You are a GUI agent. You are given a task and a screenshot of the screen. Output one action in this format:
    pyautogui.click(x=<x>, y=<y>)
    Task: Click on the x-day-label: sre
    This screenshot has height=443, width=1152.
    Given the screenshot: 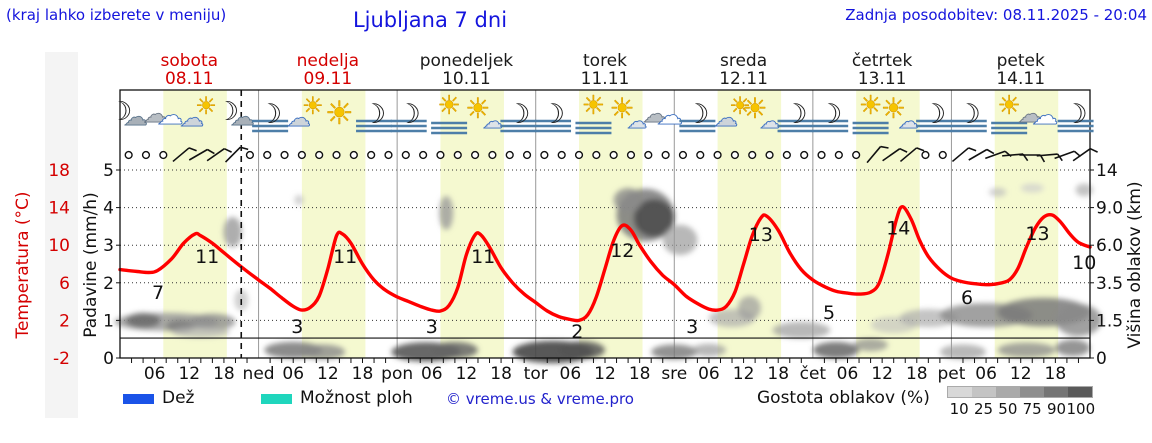 What is the action you would take?
    pyautogui.click(x=674, y=374)
    